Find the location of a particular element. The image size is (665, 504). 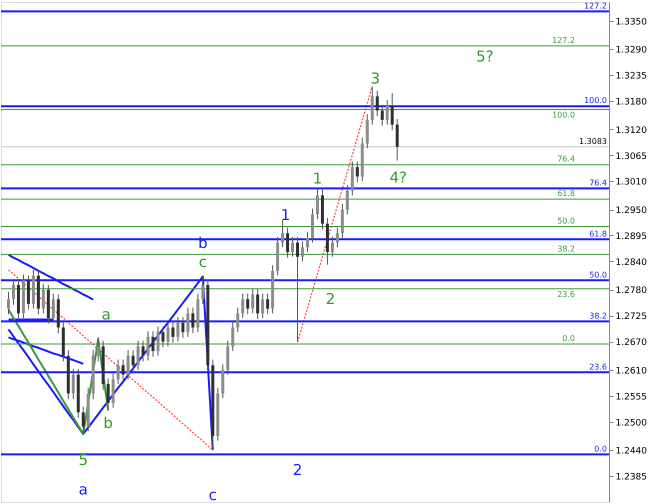

annotation: 4? is located at coordinates (398, 177).